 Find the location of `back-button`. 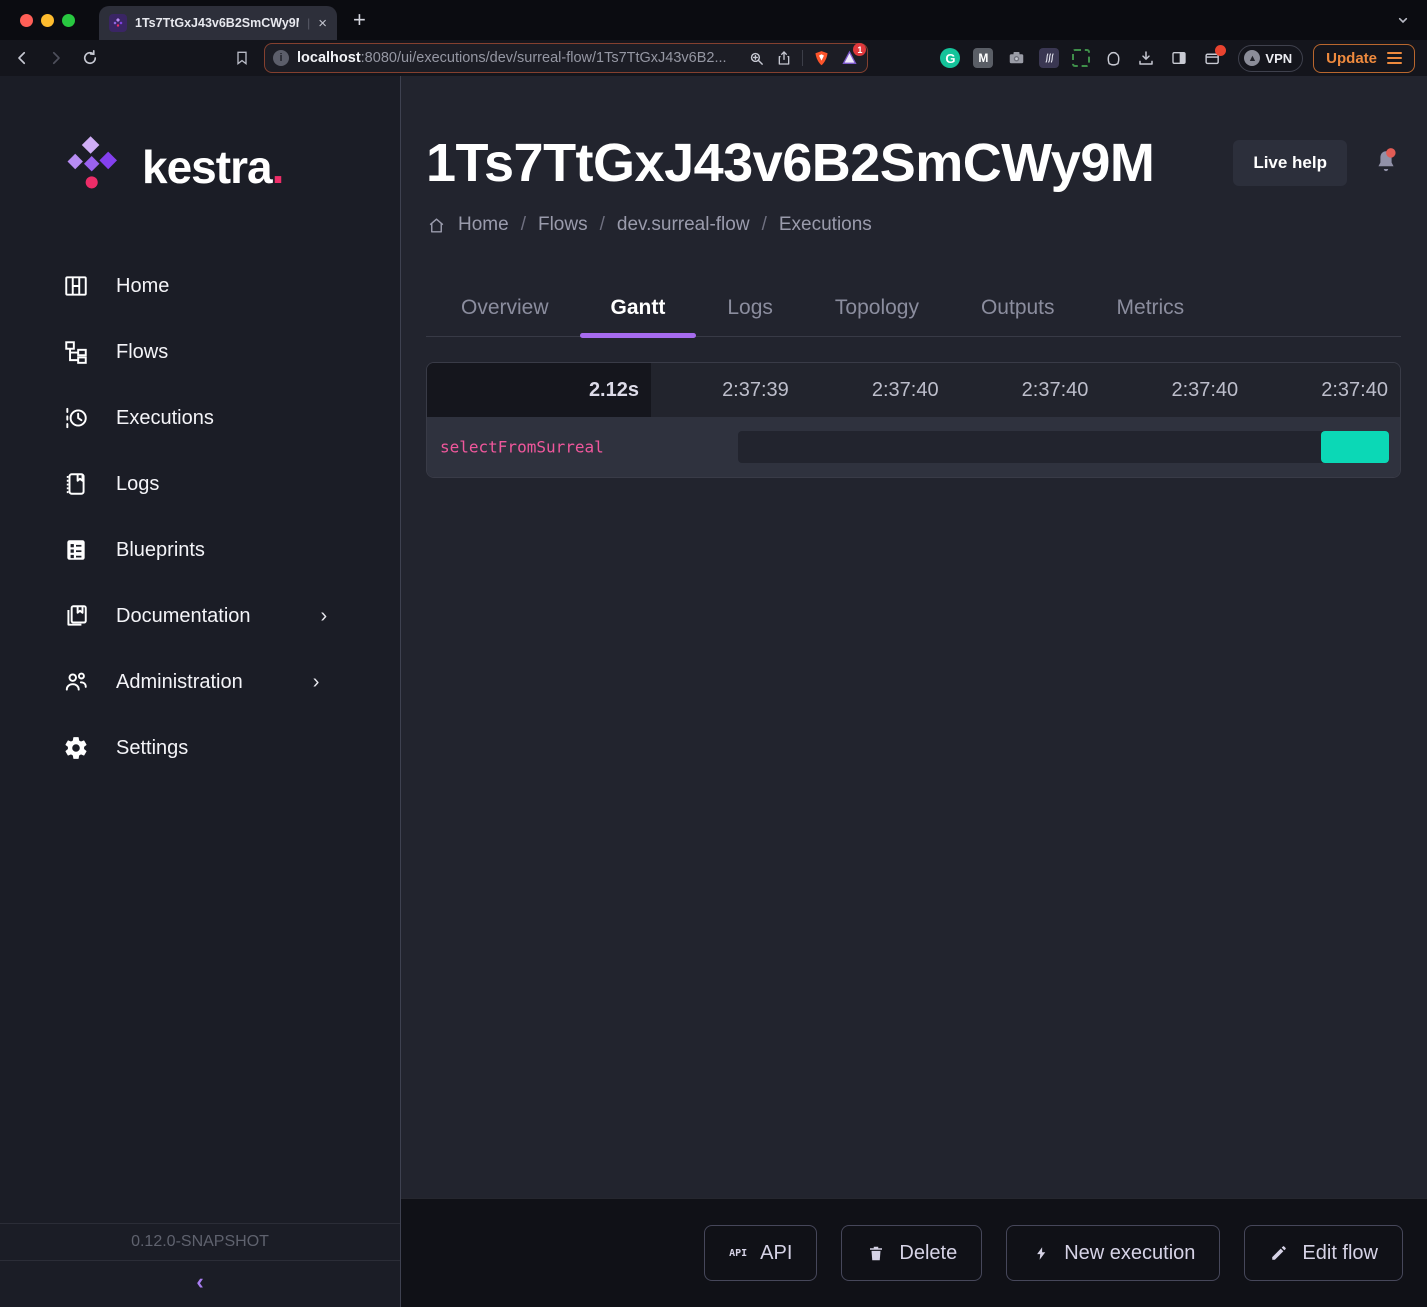

back-button is located at coordinates (22, 58).